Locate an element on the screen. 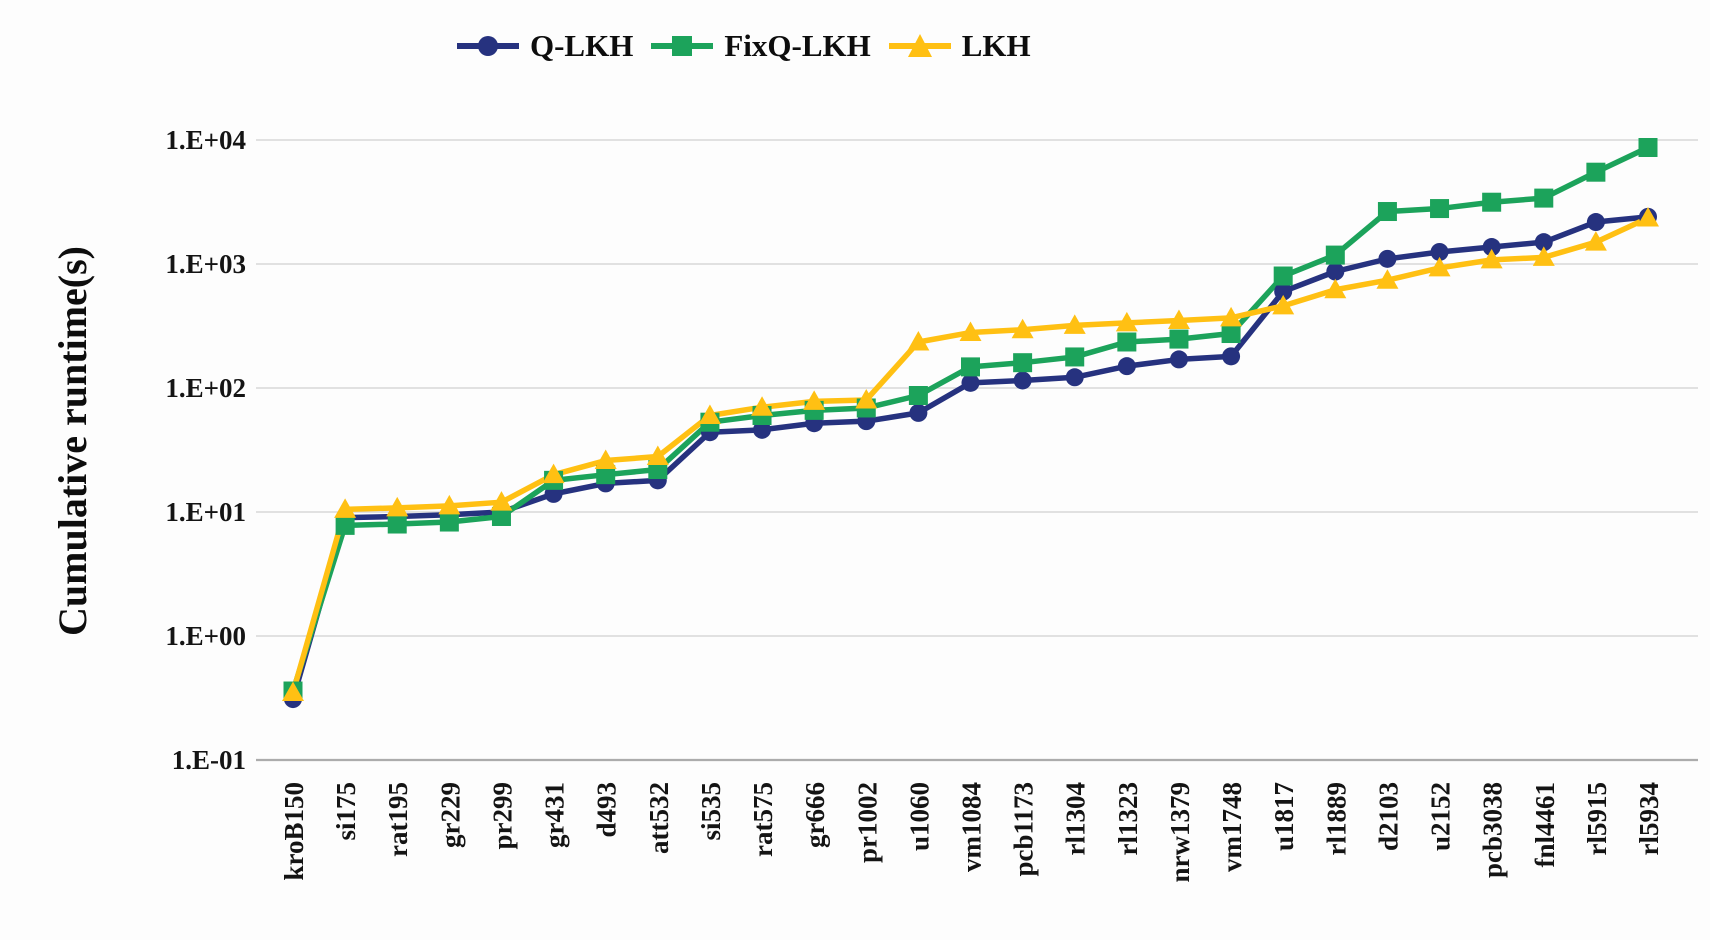  x-tick-label: rat575 is located at coordinates (763, 819).